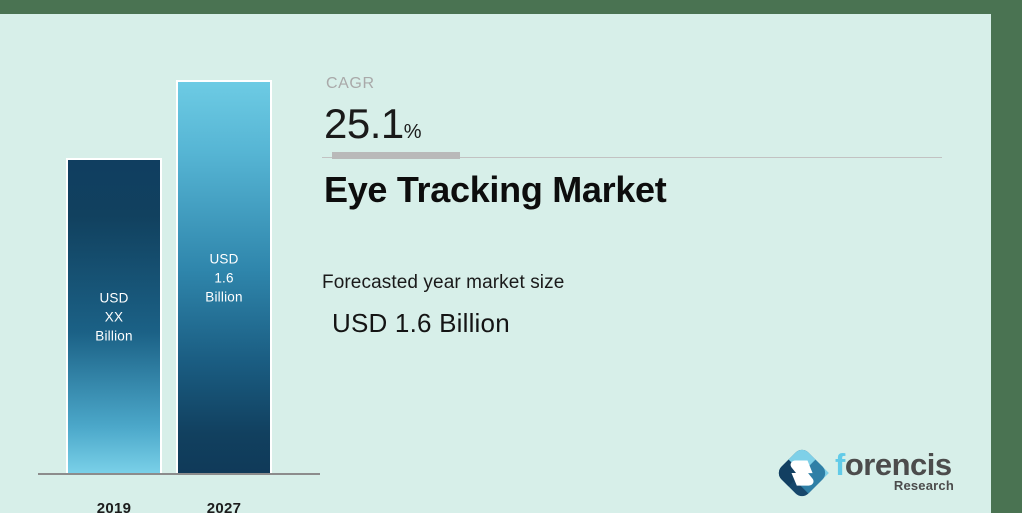 This screenshot has width=1022, height=513. I want to click on logo-brand-initial: f, so click(840, 464).